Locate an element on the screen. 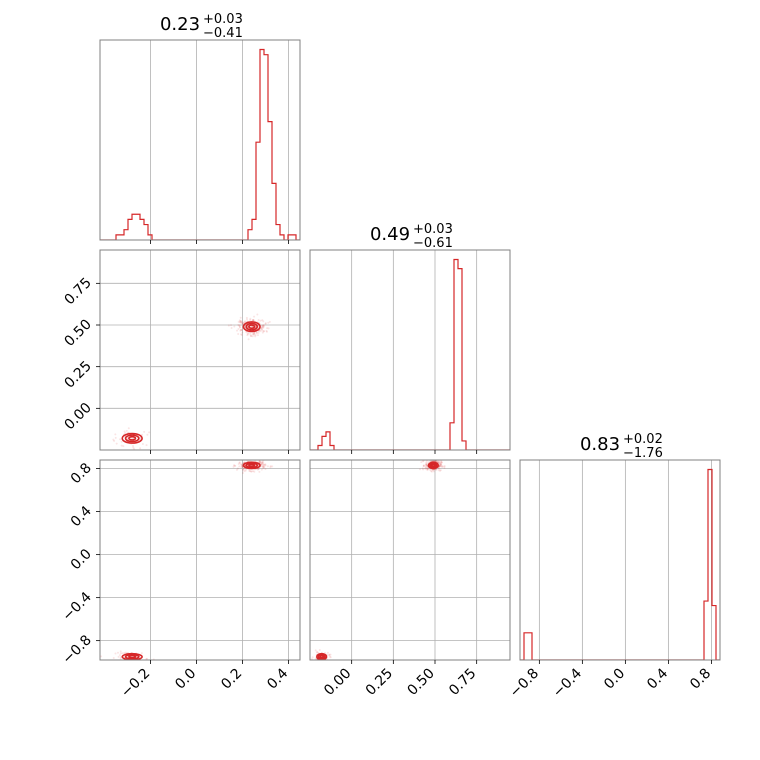  x-tick-label: −0.4 is located at coordinates (567, 682).